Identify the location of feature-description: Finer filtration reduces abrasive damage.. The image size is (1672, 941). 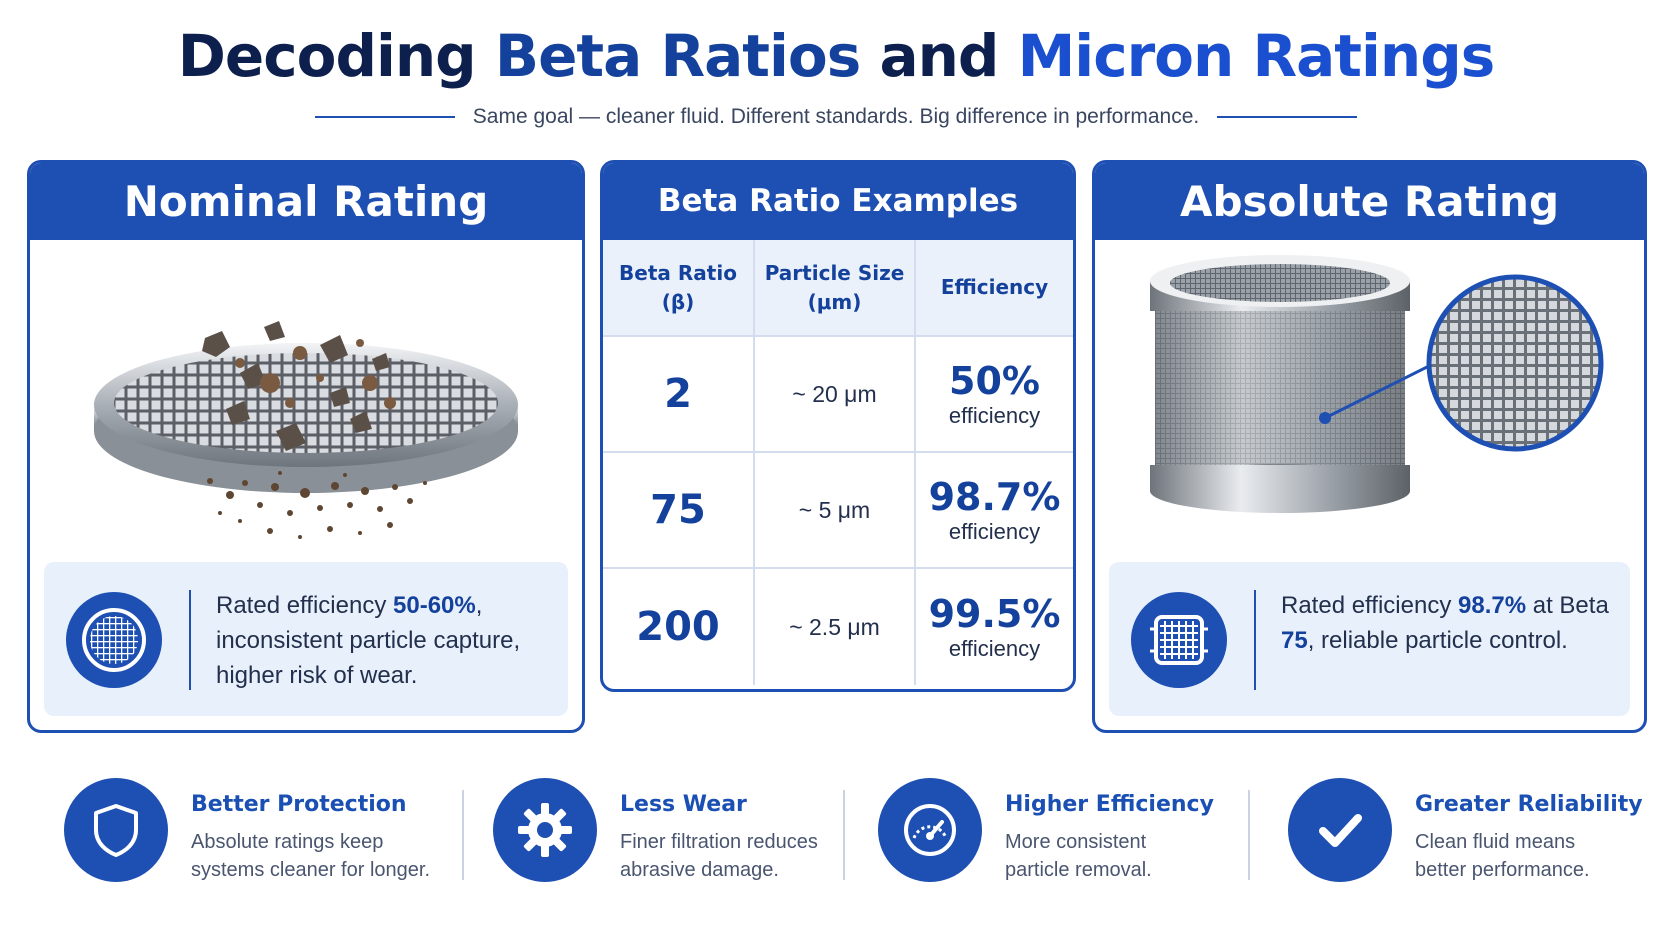
(719, 856).